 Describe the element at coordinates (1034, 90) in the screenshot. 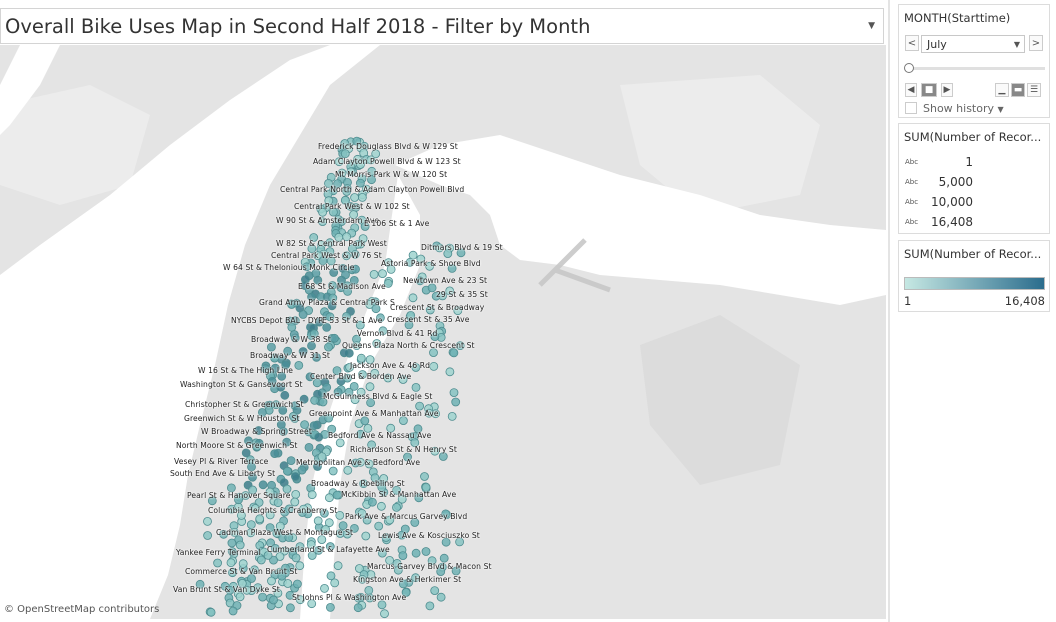

I see `speed-fast-icon: ☰` at that location.